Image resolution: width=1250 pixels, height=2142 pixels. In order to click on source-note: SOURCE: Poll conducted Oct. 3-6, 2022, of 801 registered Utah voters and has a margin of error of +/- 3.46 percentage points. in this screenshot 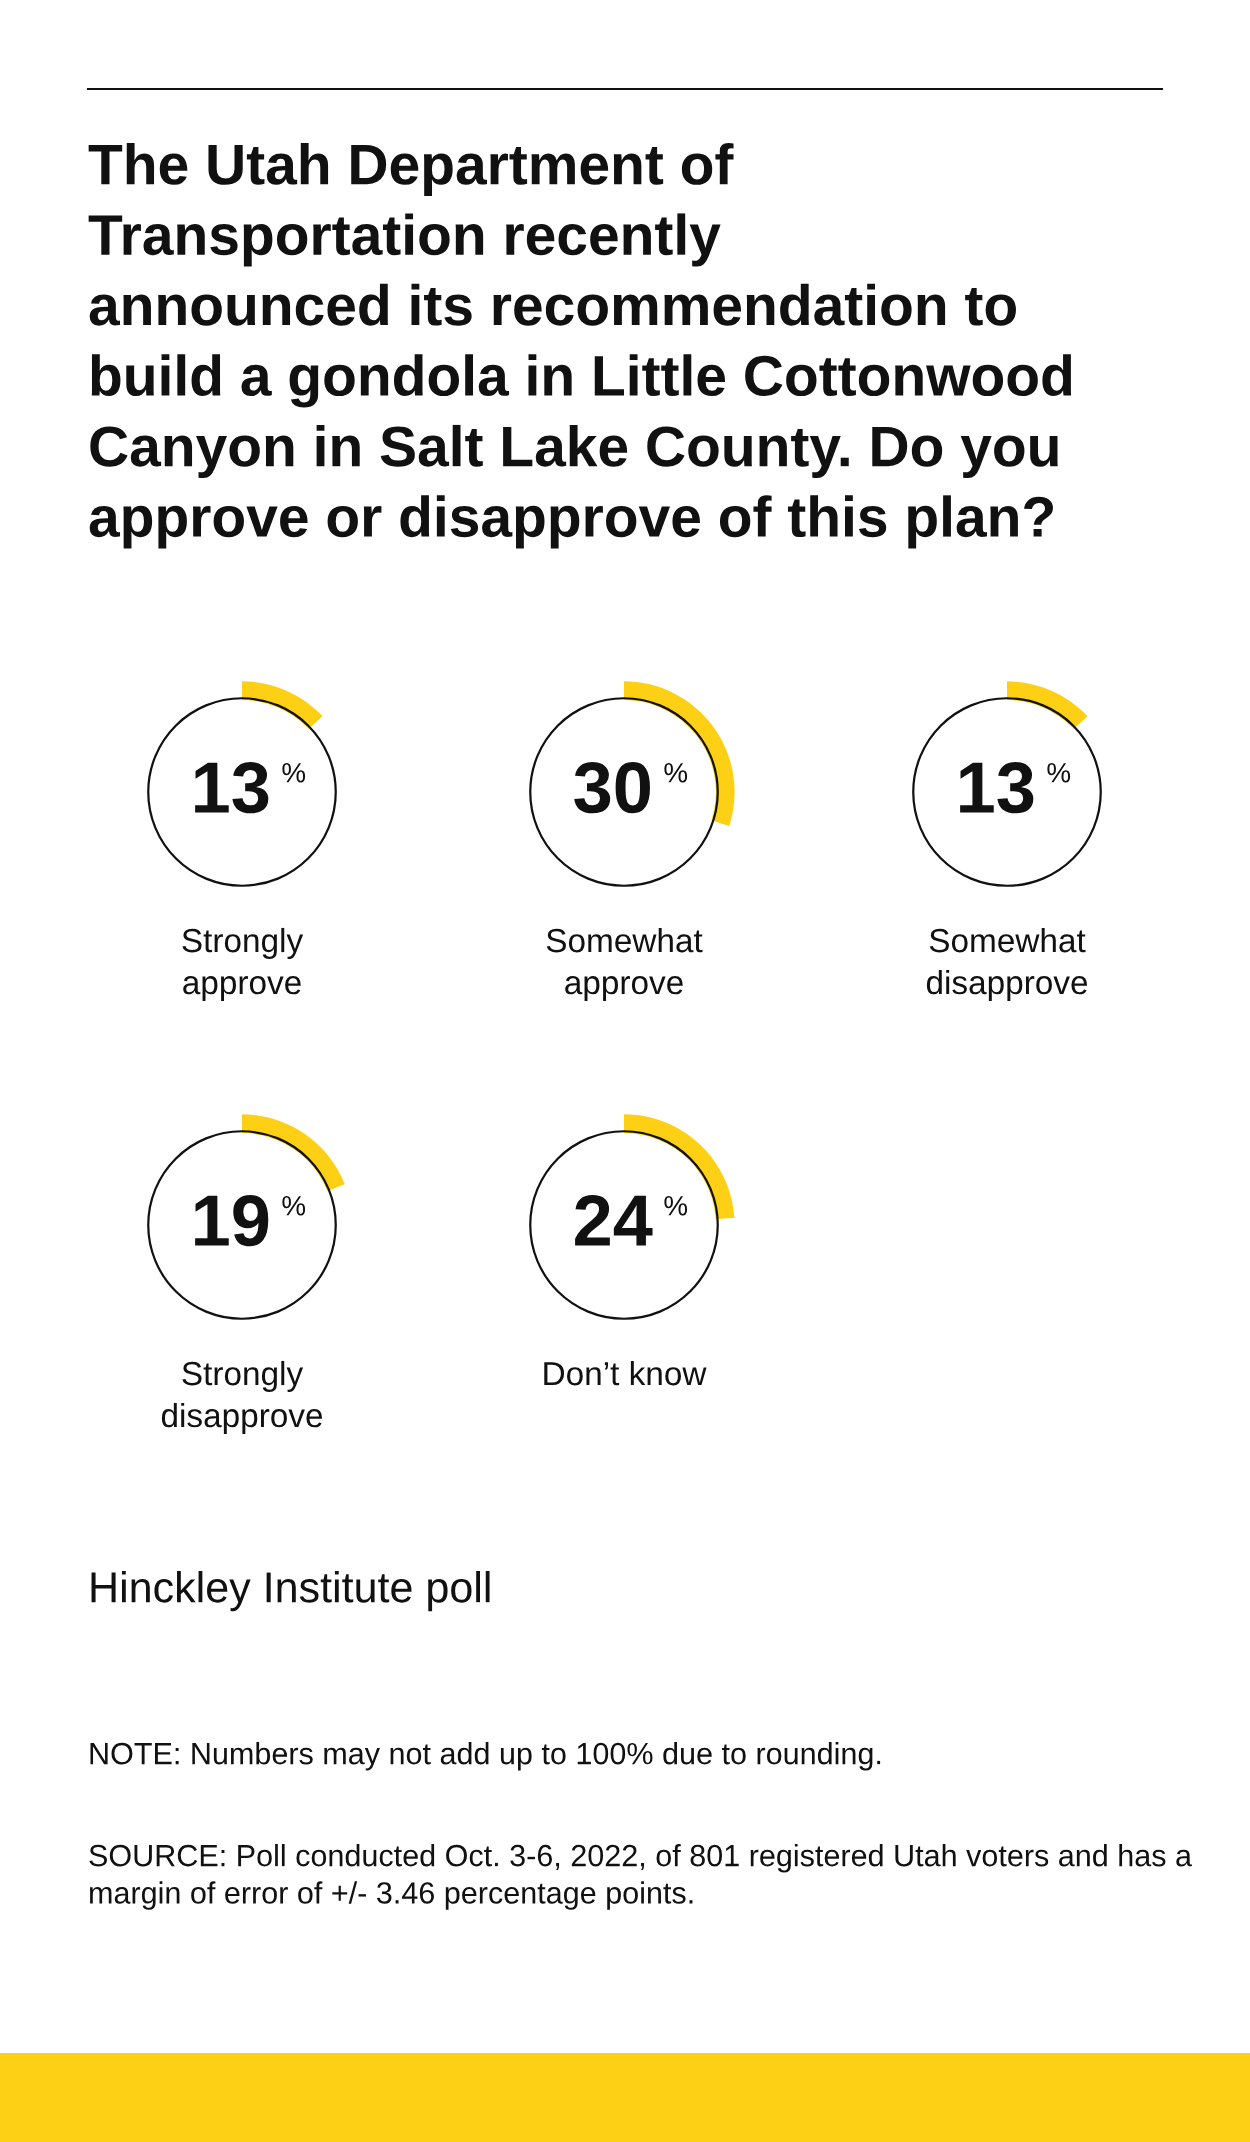, I will do `click(640, 1877)`.